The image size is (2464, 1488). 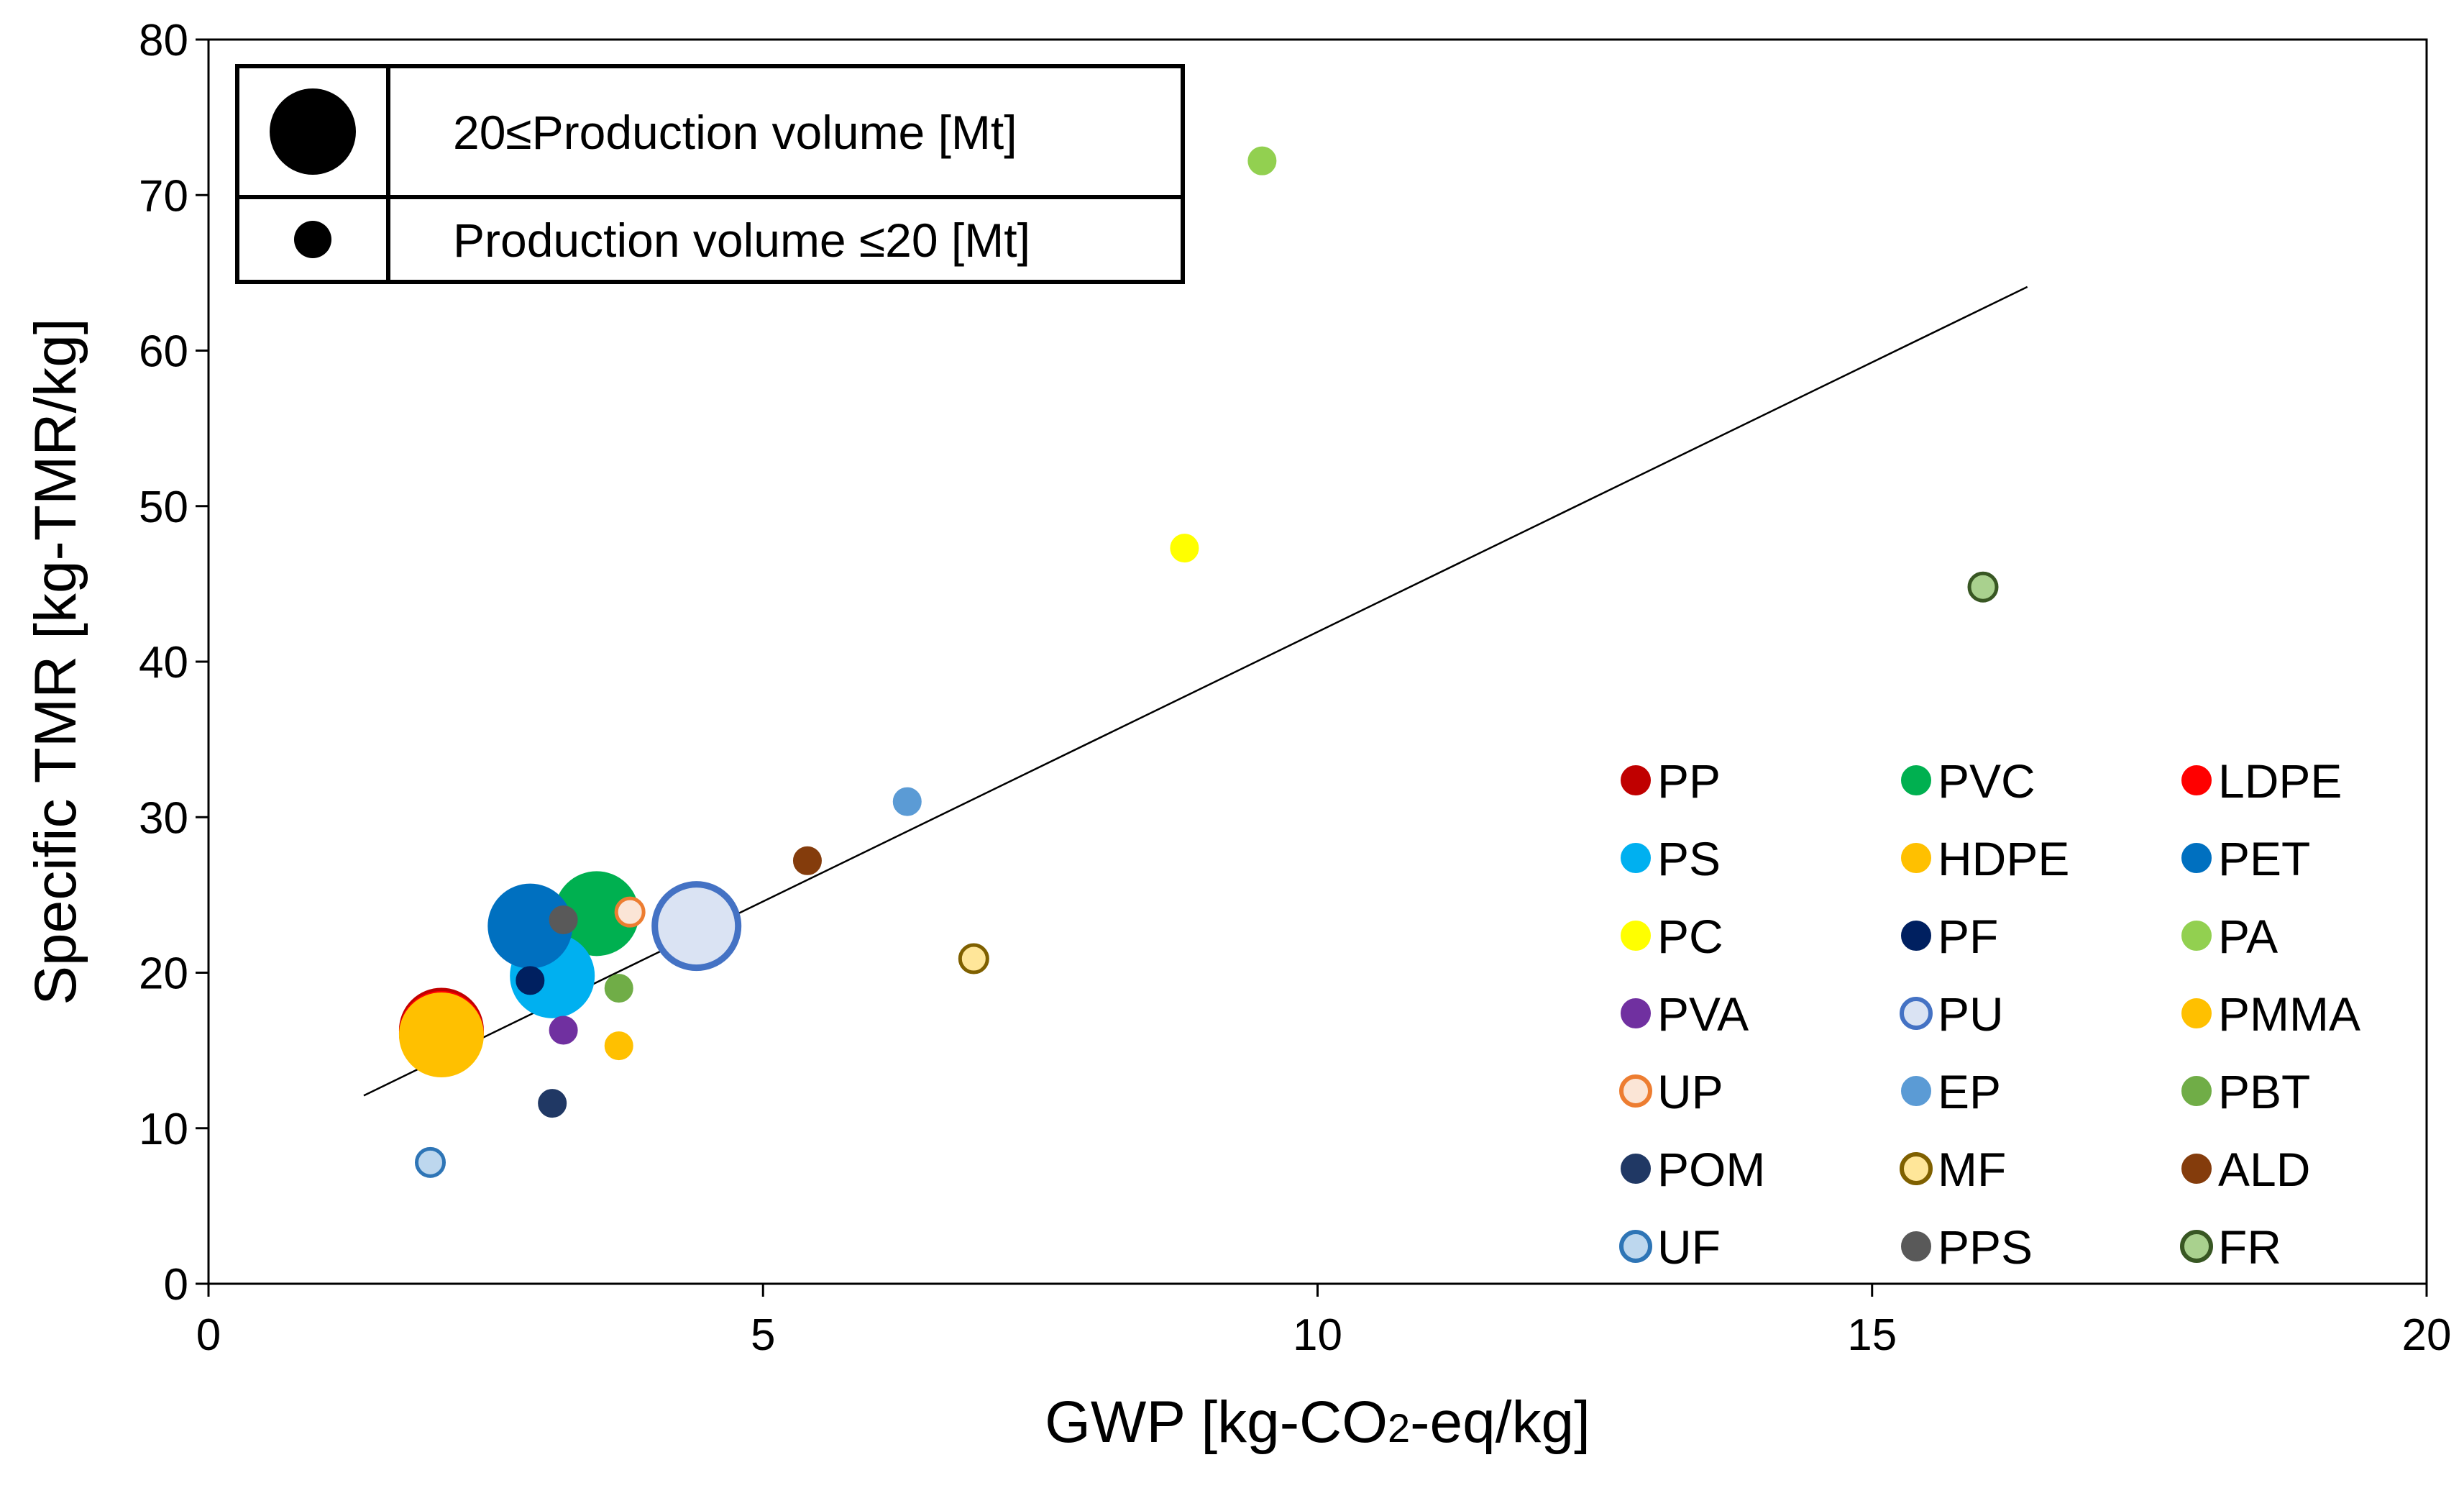 I want to click on size-legend-marker-large, so click(x=313, y=131).